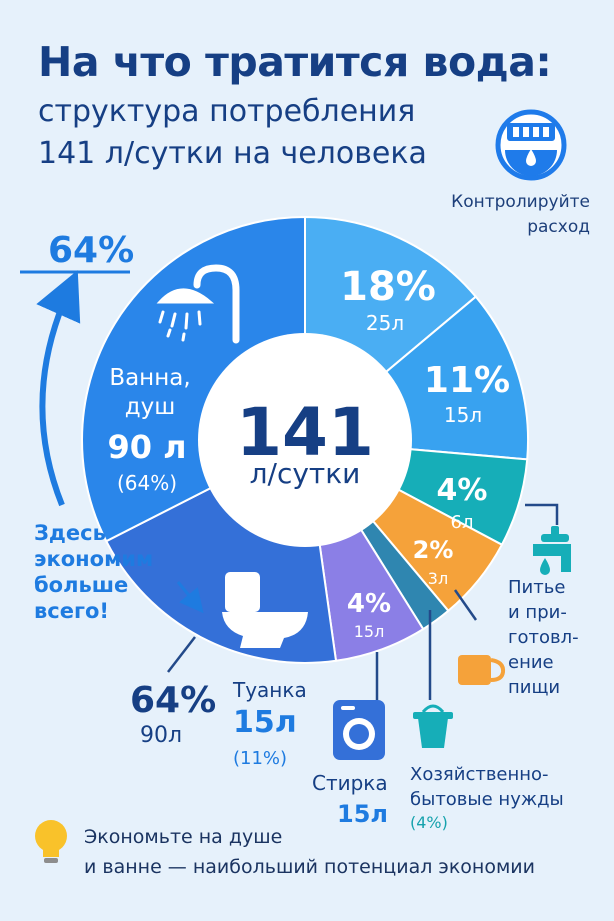  Describe the element at coordinates (93, 572) in the screenshot. I see `savings-note: Здесь экономим больше всего!` at that location.